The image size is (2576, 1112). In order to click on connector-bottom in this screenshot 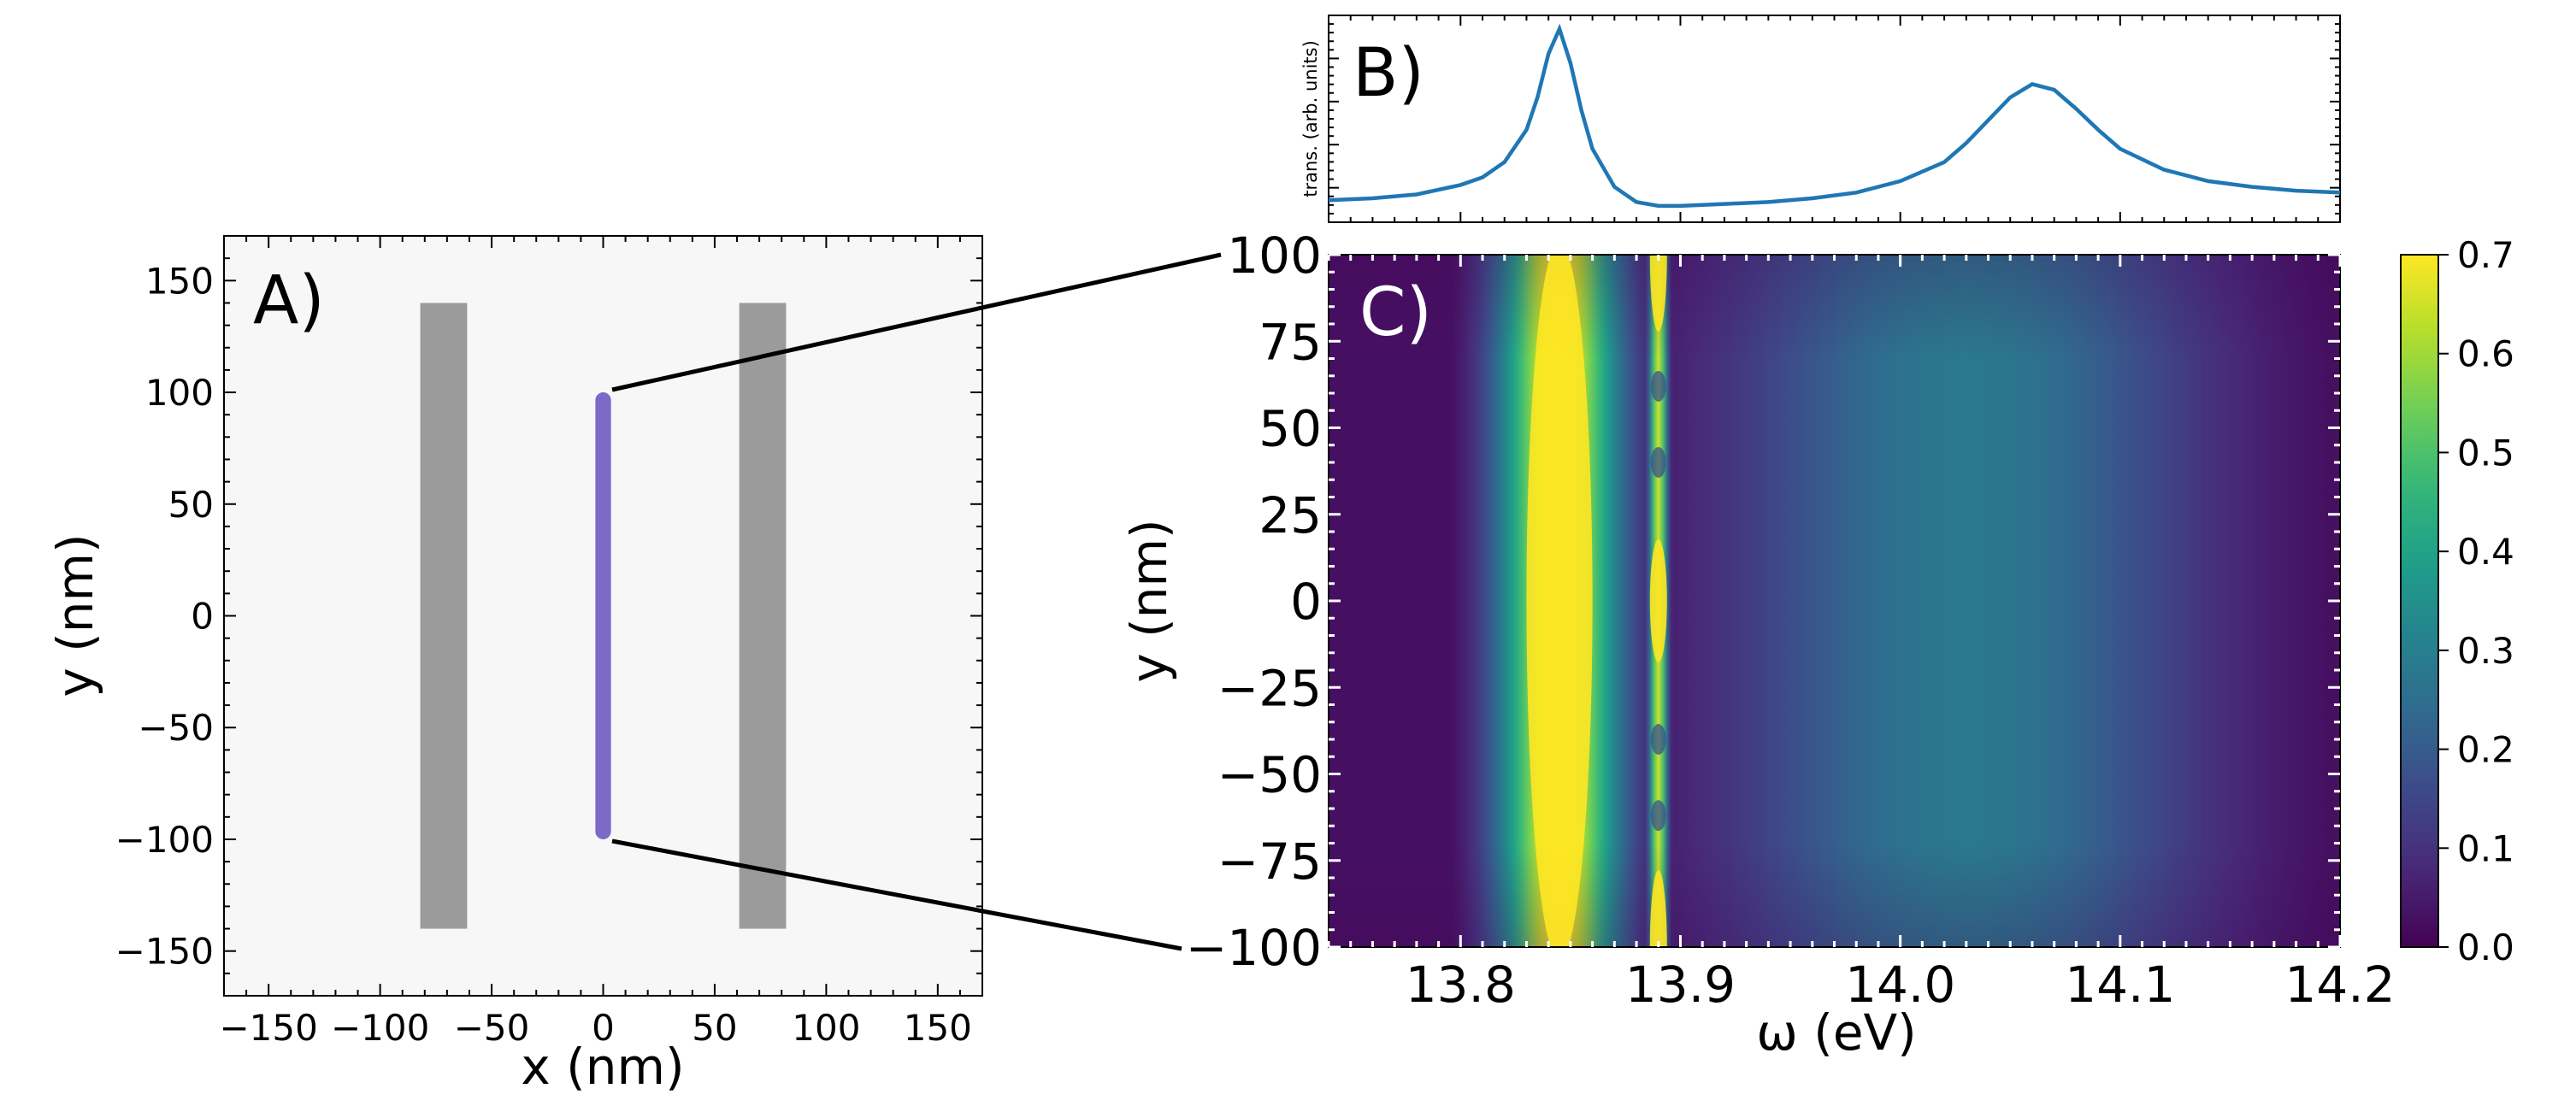, I will do `click(897, 894)`.